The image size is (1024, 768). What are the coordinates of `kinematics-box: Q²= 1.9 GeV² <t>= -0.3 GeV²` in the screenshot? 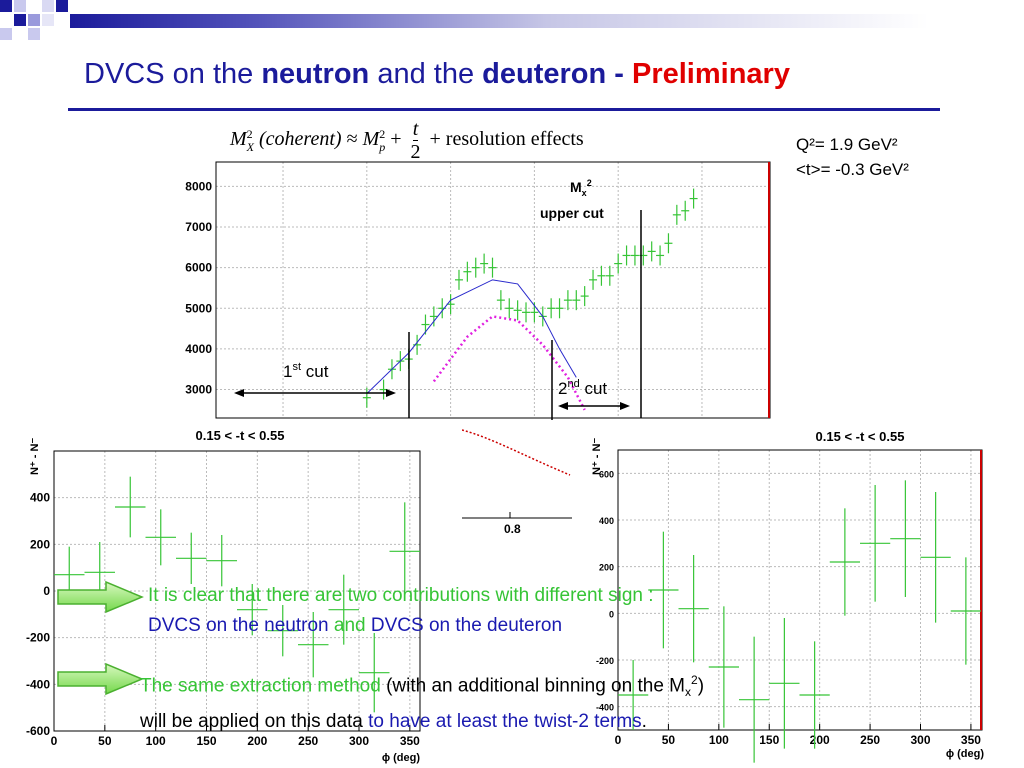 It's located at (852, 157).